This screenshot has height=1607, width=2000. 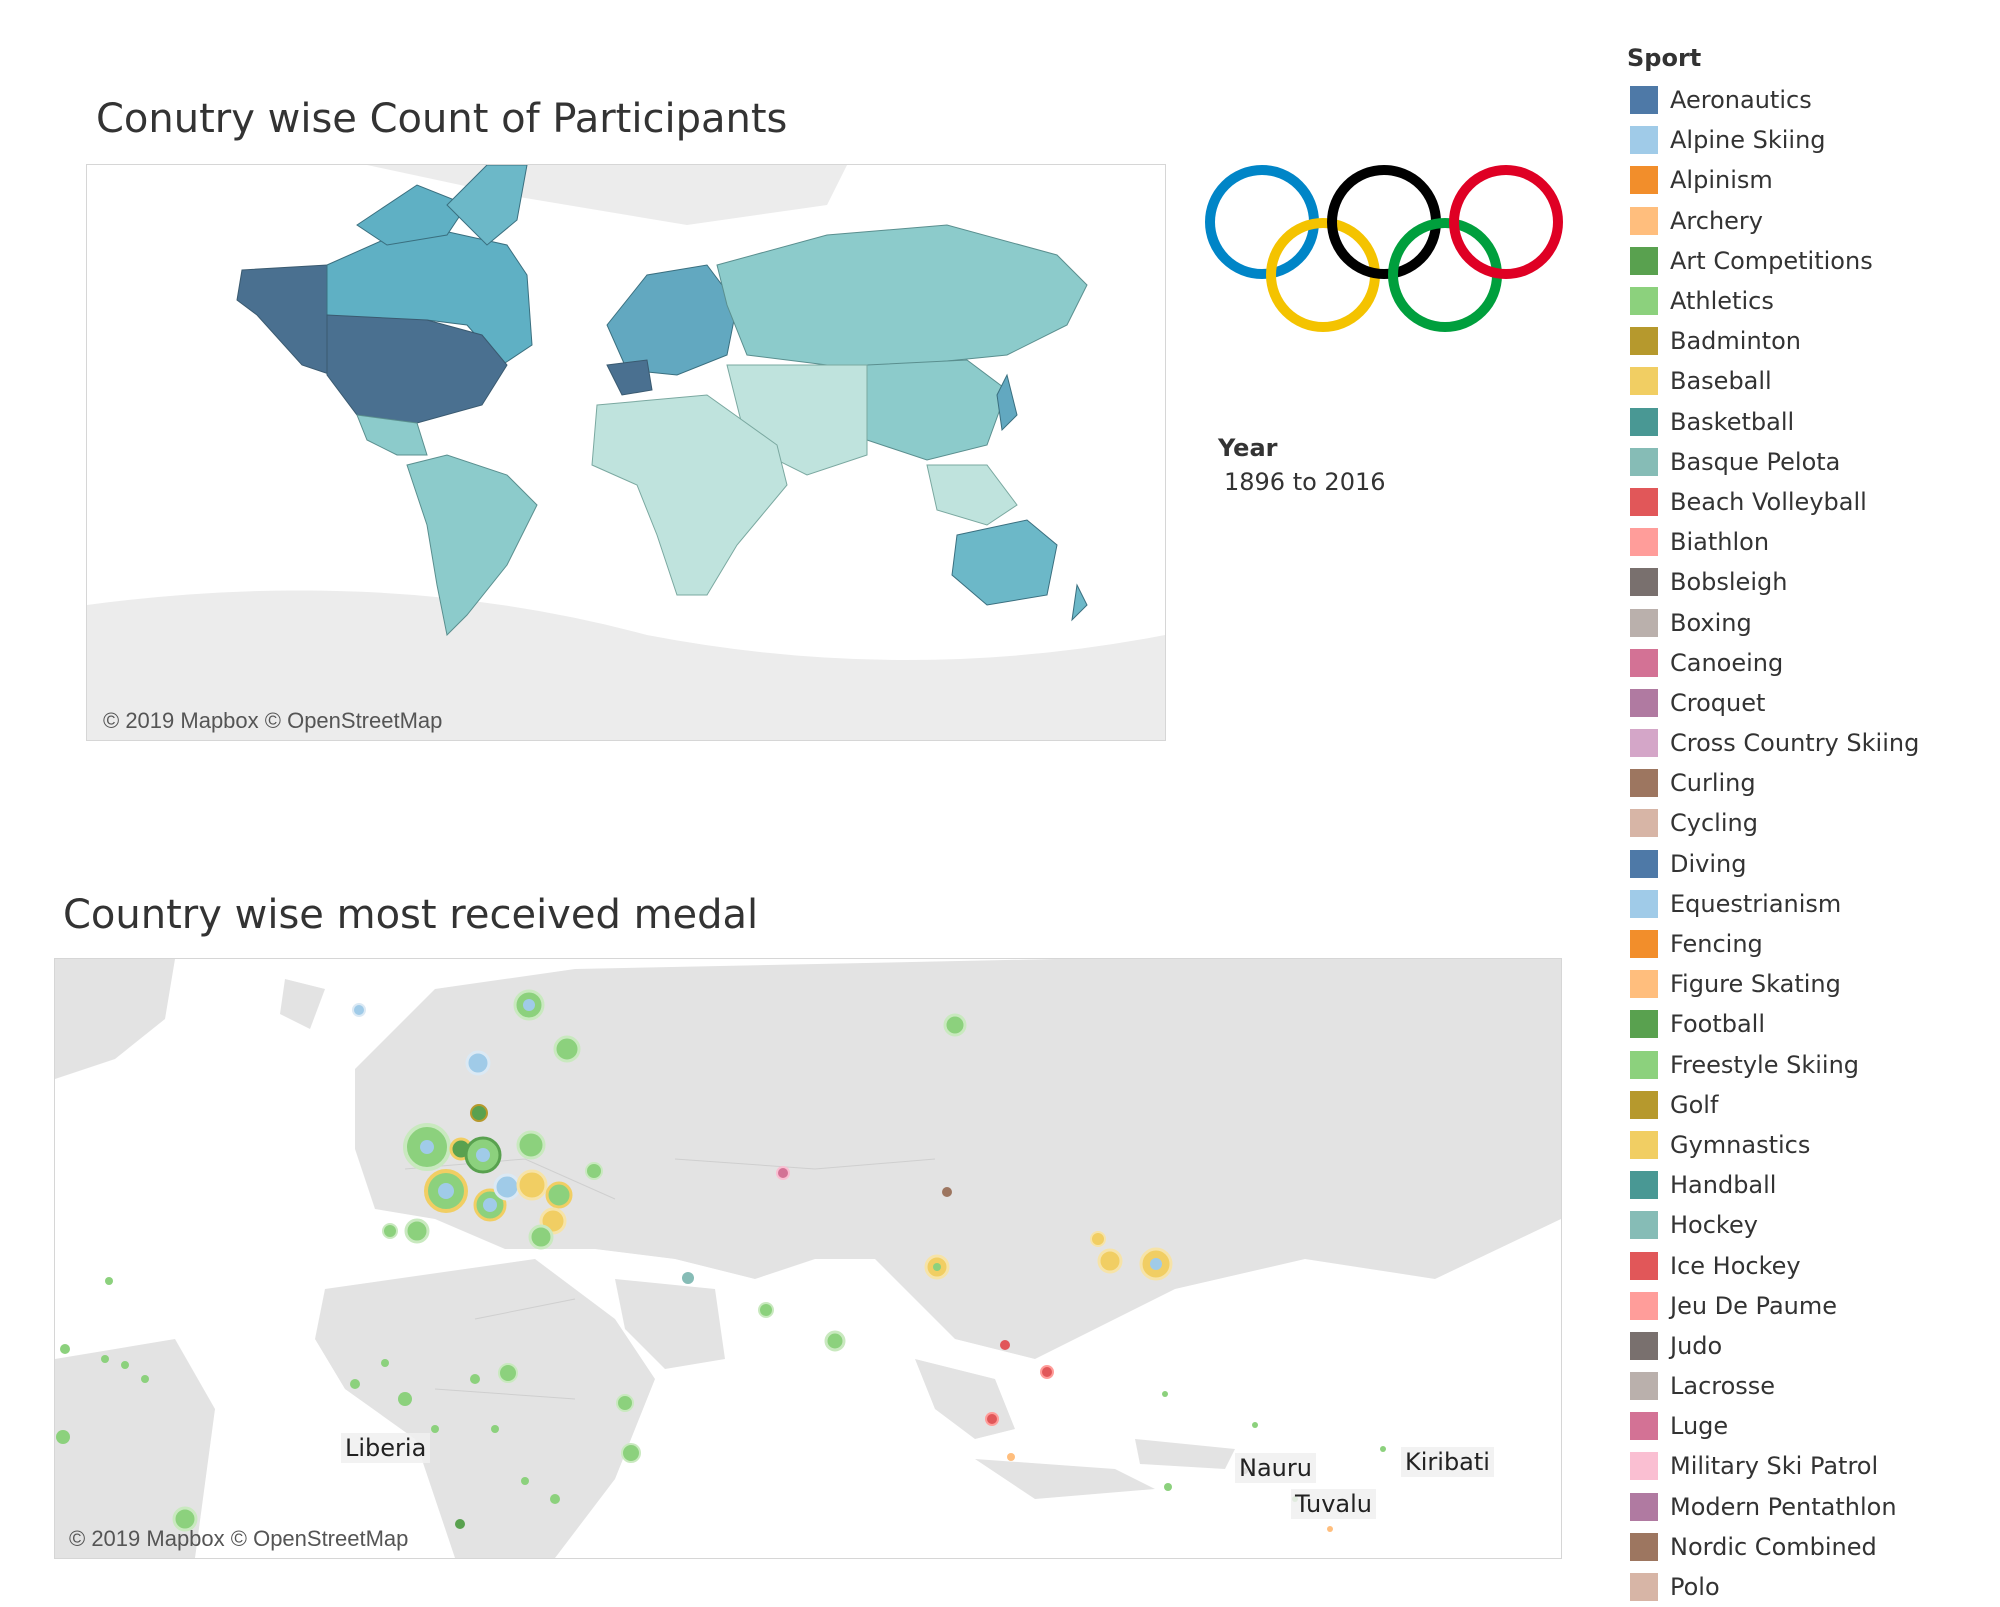 What do you see at coordinates (1774, 783) in the screenshot?
I see `legend-item: Curling` at bounding box center [1774, 783].